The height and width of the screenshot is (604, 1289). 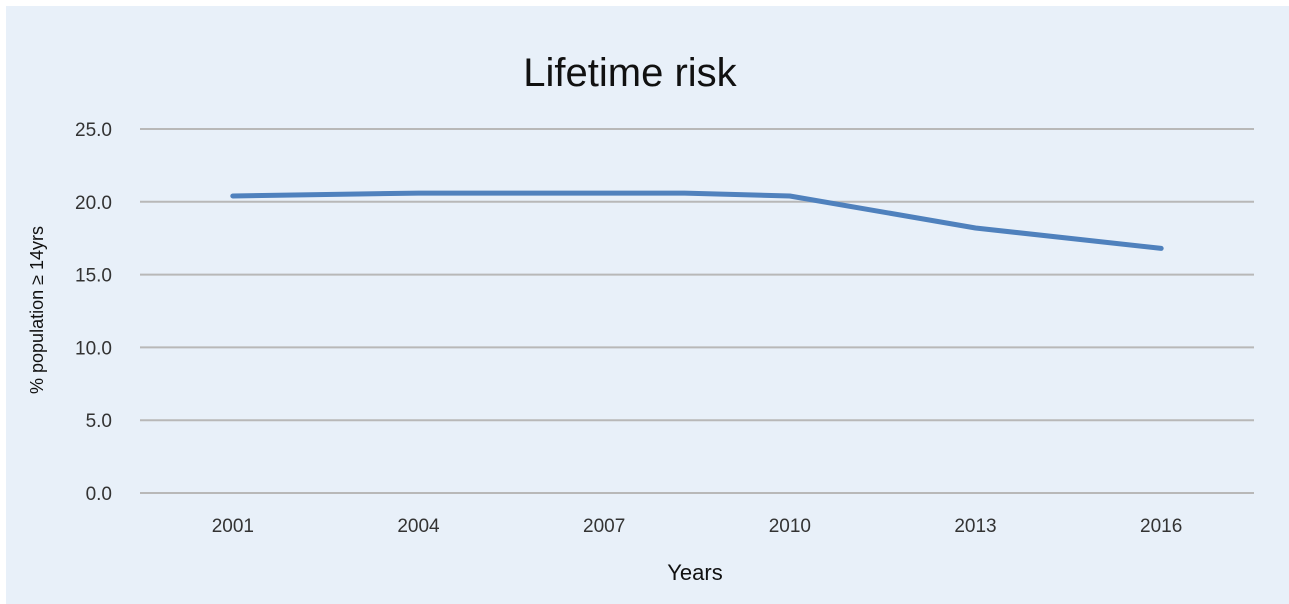 I want to click on x-tick-labels: 2001 2004 2007 2010 2013 2016, so click(x=697, y=526).